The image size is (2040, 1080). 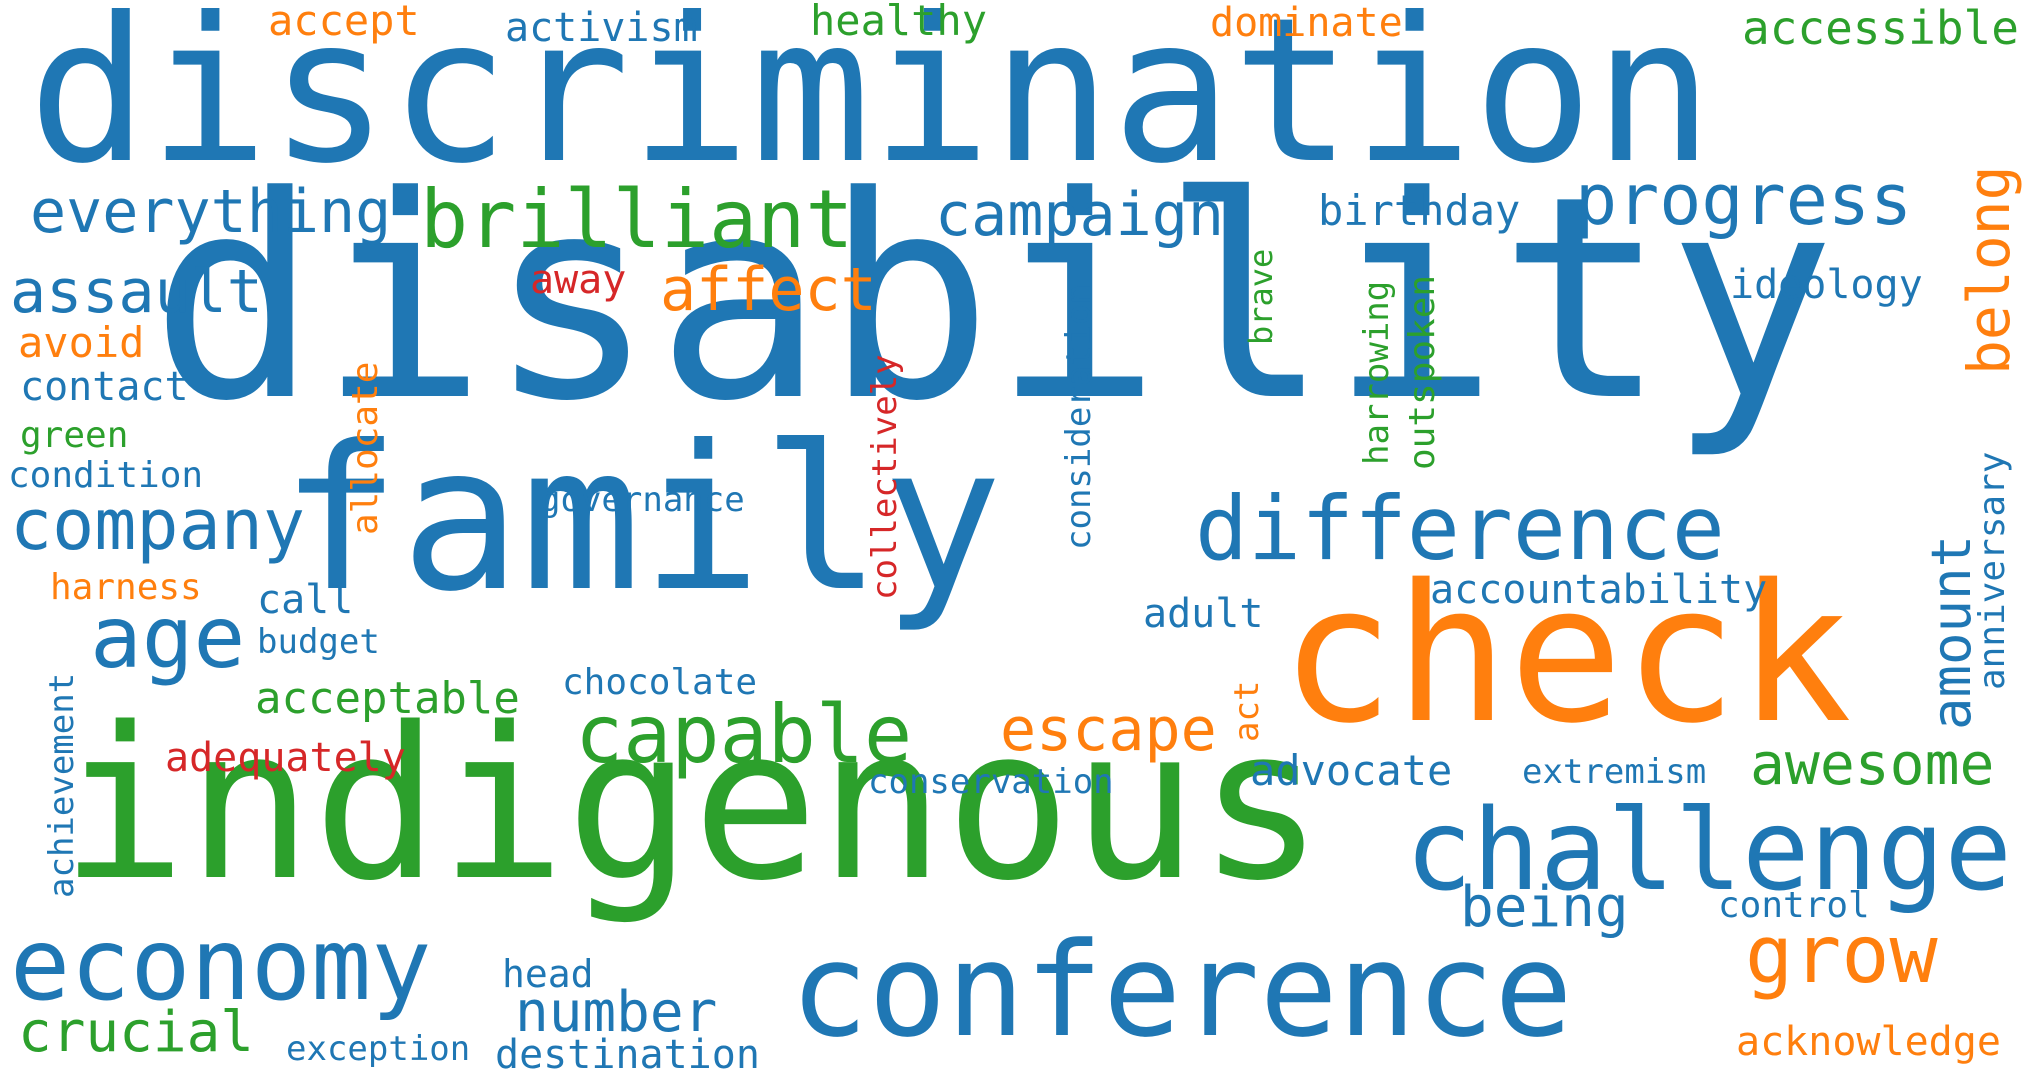 I want to click on word-dominate: dominate, so click(x=1306, y=23).